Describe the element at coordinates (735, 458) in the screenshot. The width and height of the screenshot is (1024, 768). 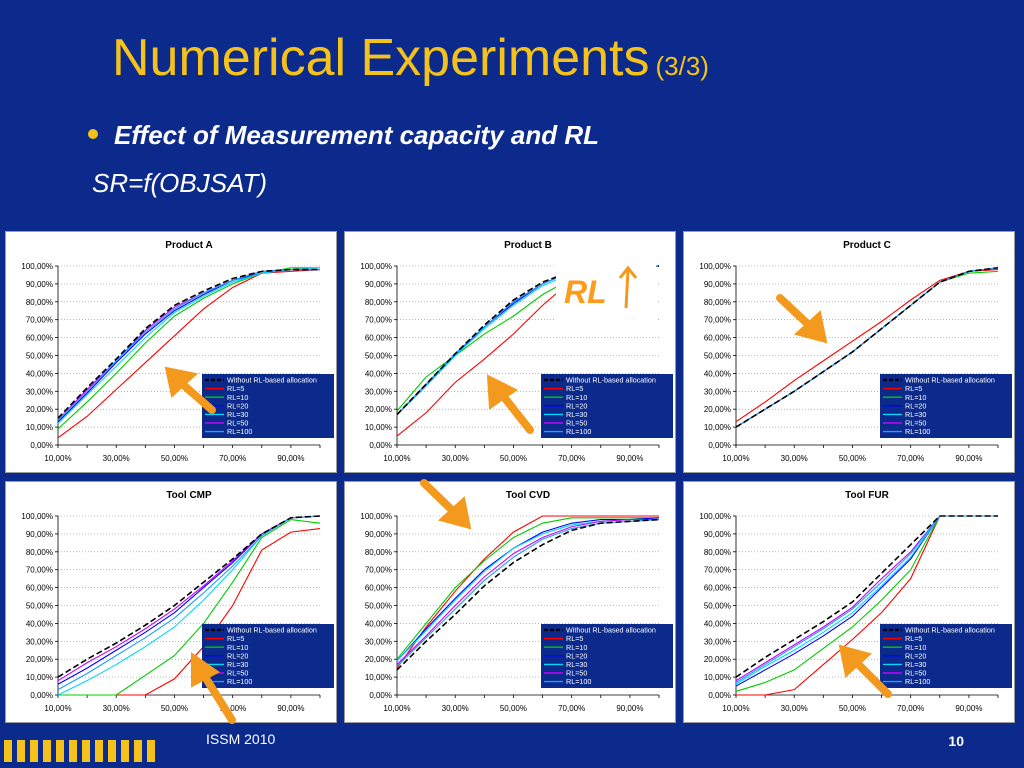
I see `x-tick-label: 10,00%` at that location.